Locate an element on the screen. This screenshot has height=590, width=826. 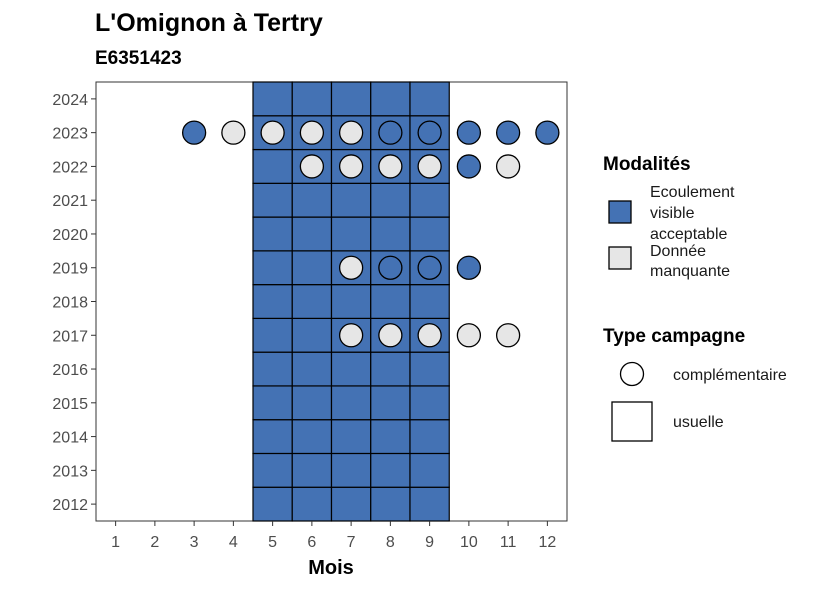
y-tick-label-2017: 2017 is located at coordinates (70, 336).